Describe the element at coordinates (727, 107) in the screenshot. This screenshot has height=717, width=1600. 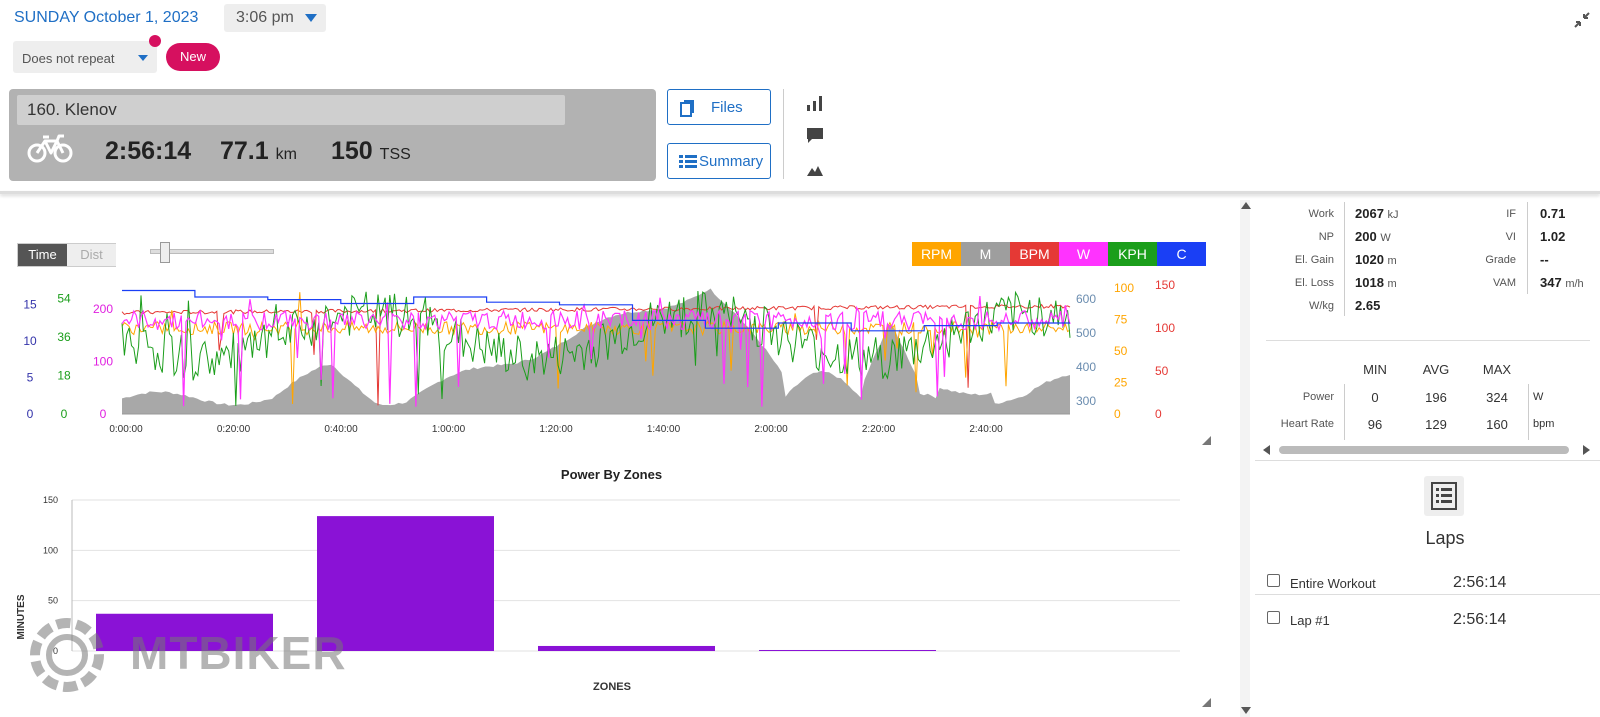
I see `files-label: Files` at that location.